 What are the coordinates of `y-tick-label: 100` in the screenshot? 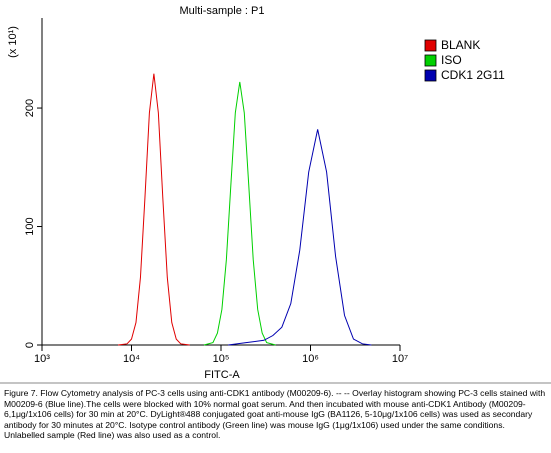 It's located at (30, 226).